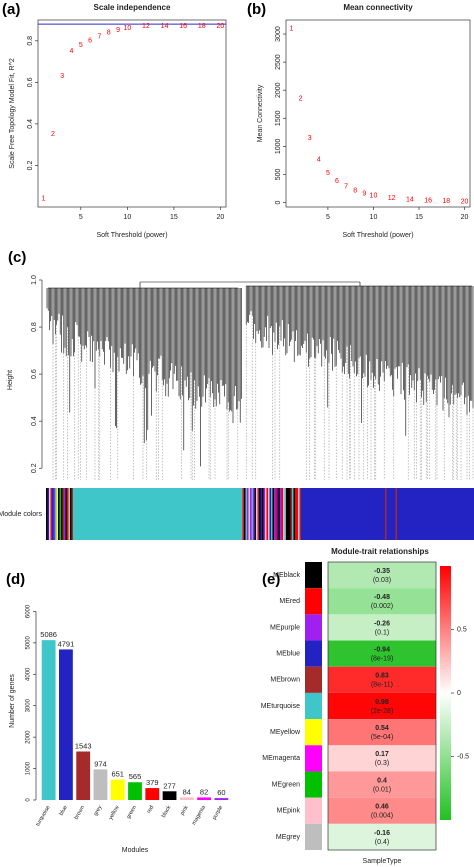  What do you see at coordinates (29, 705) in the screenshot?
I see `y-tick-label: 3000` at bounding box center [29, 705].